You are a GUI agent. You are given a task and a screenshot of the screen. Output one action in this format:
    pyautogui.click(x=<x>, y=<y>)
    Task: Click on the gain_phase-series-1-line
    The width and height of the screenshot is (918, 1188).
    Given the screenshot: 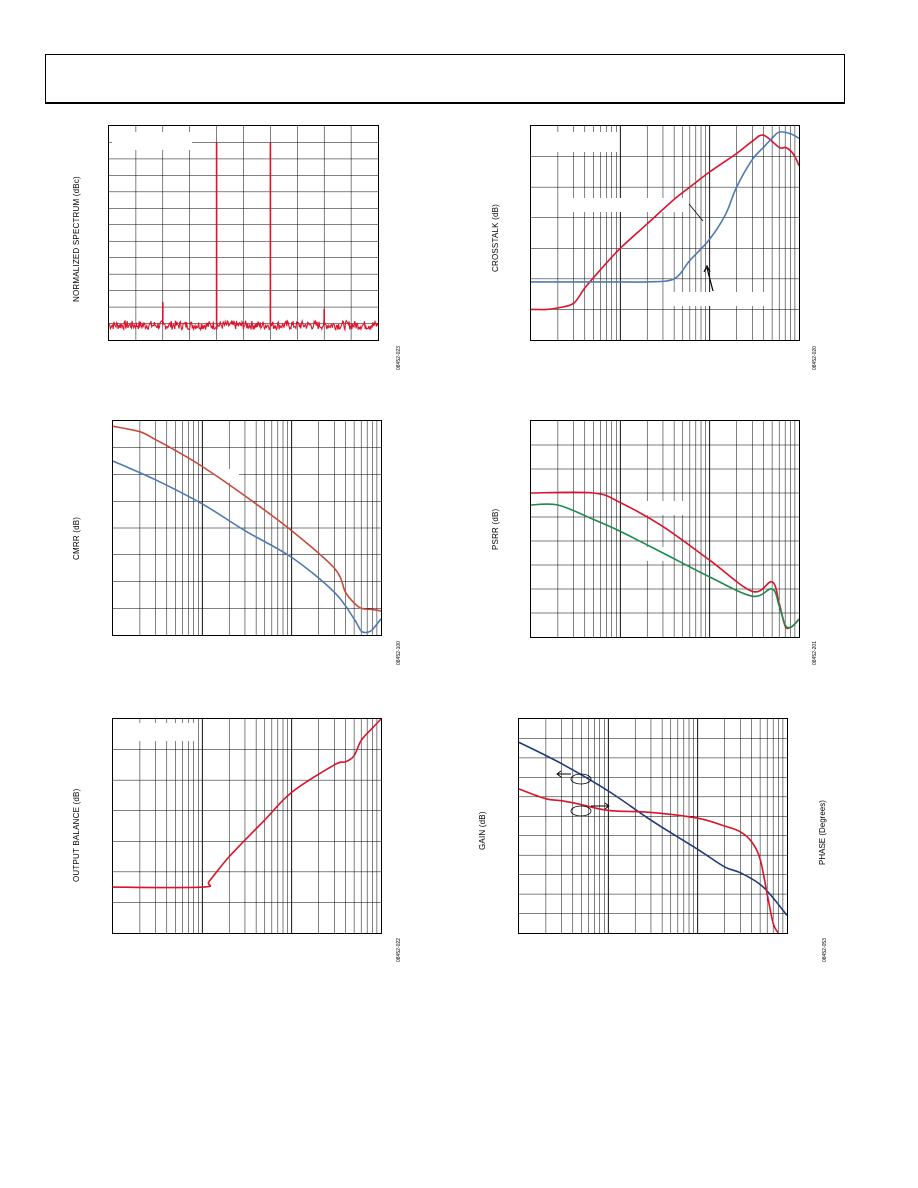 What is the action you would take?
    pyautogui.click(x=649, y=860)
    